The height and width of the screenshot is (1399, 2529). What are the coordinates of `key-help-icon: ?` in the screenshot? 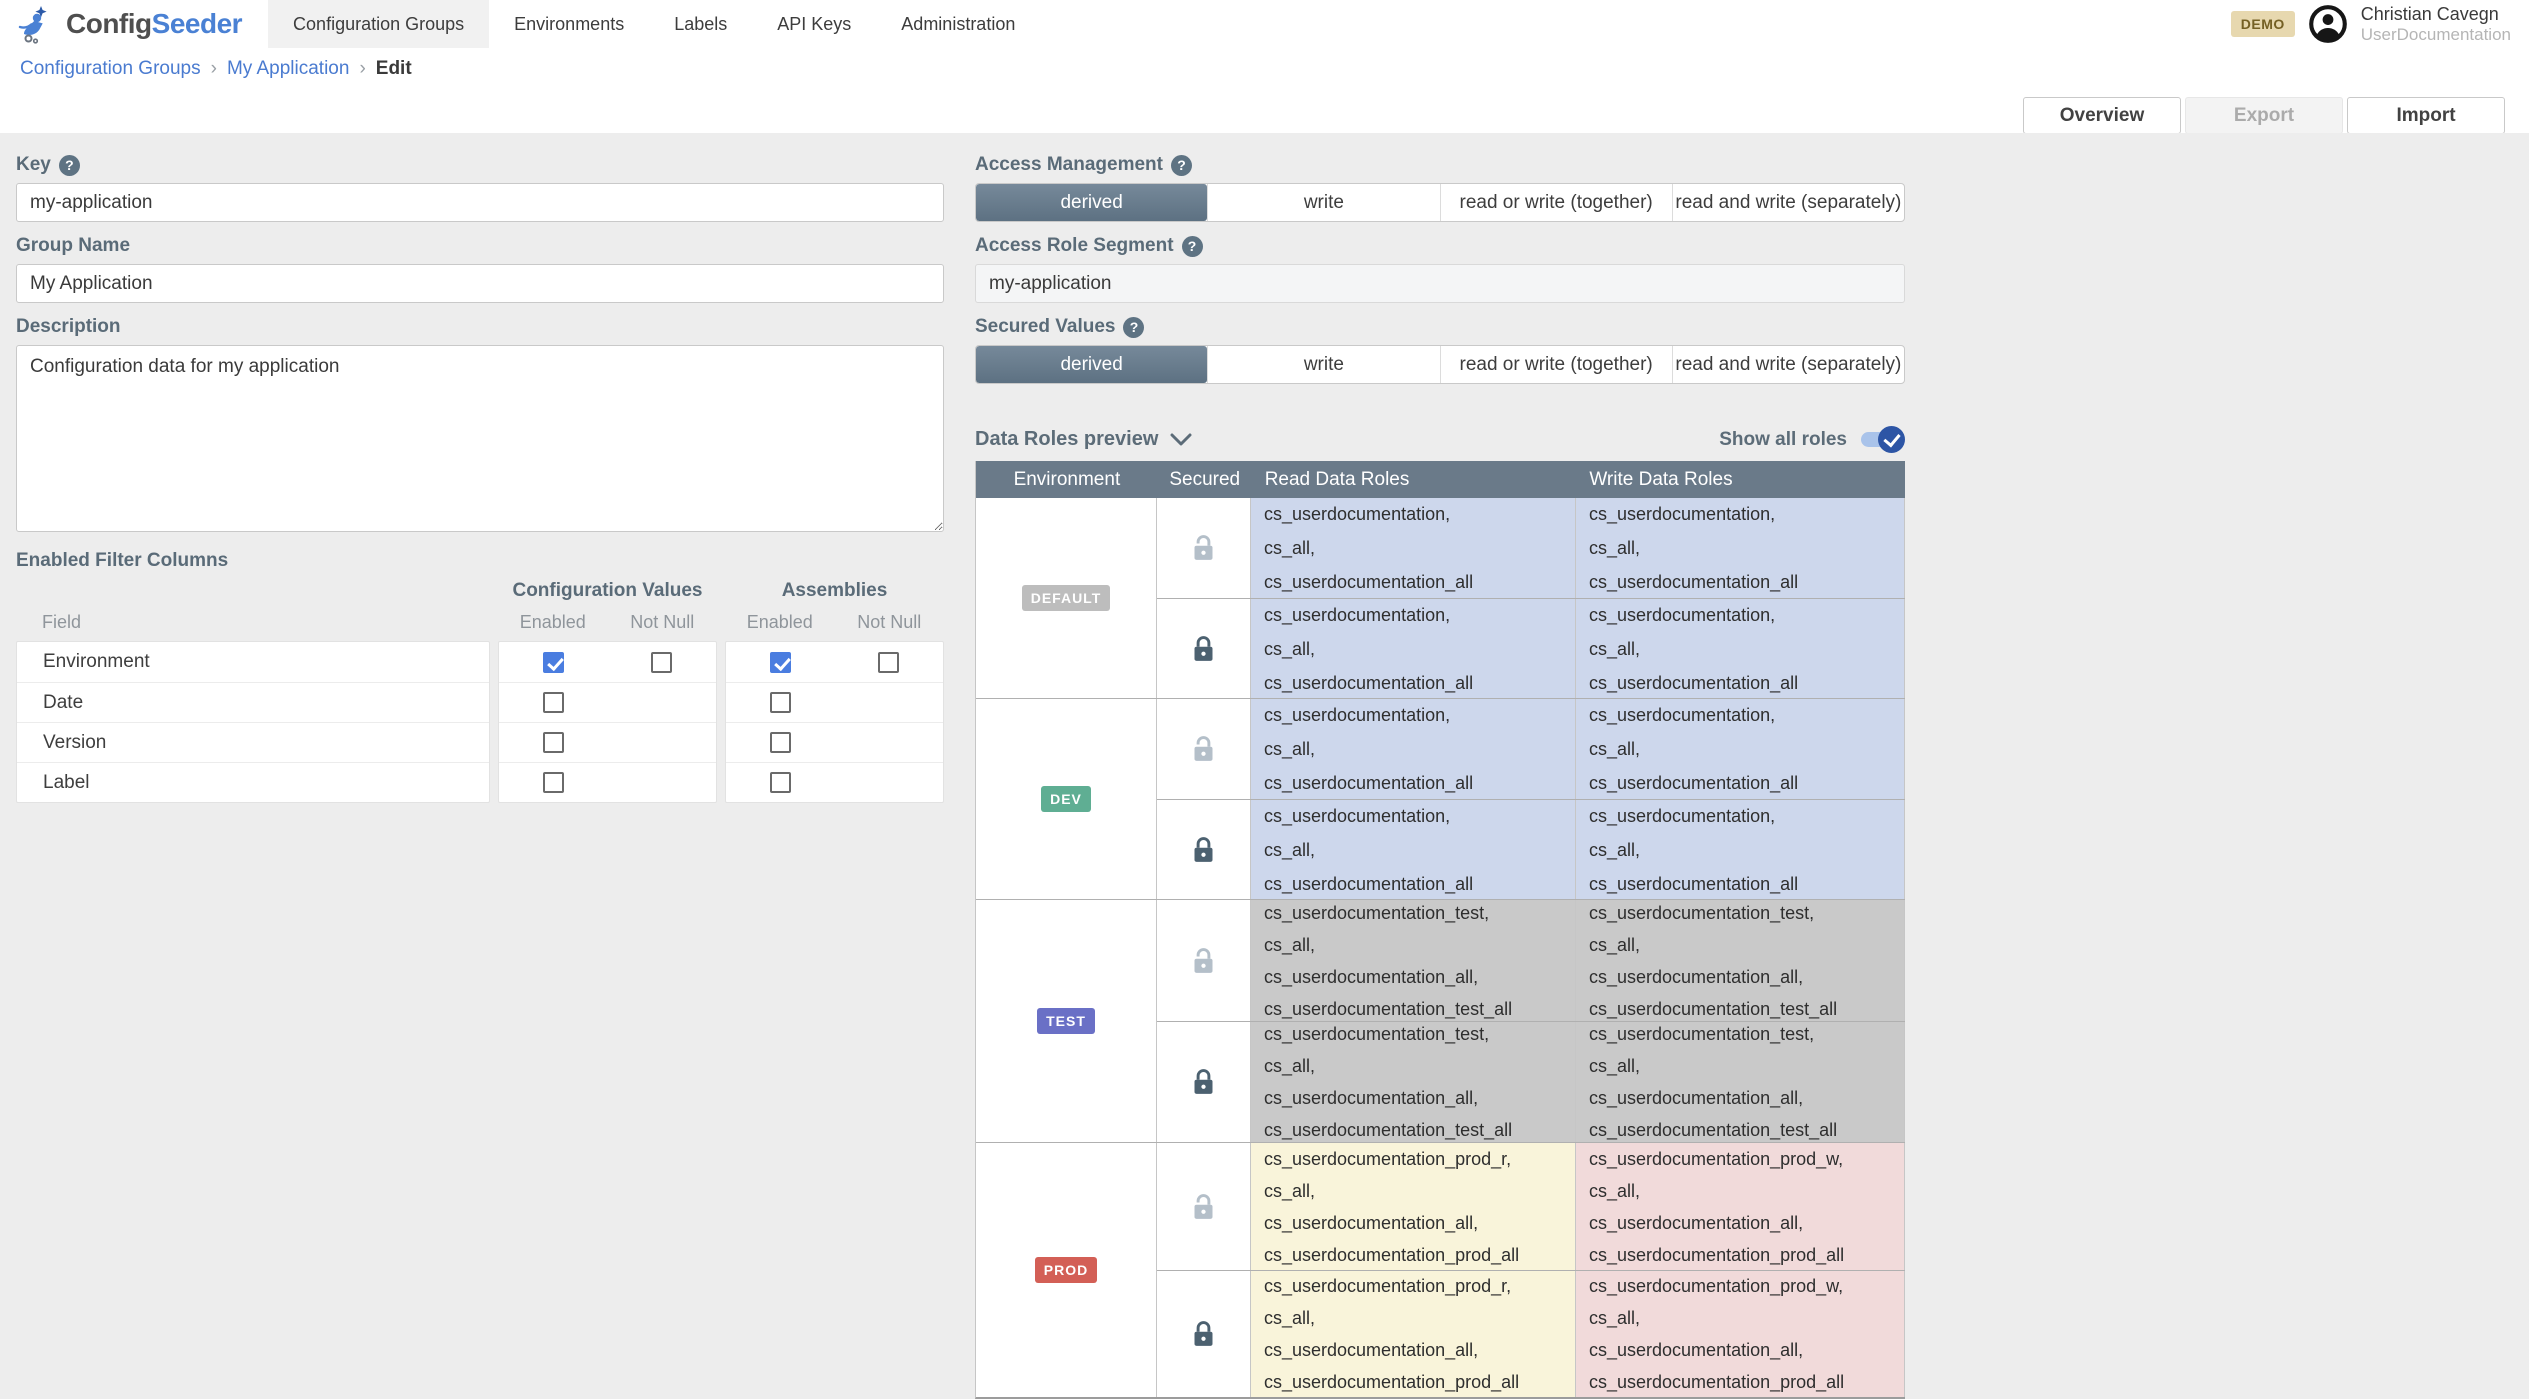 It's located at (69, 165).